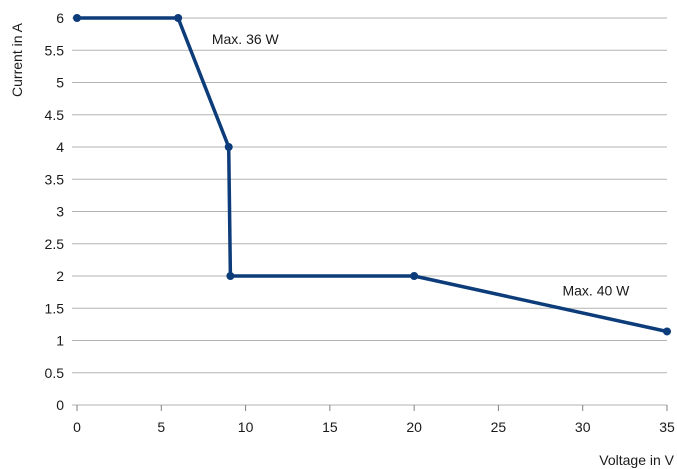 The image size is (677, 469). I want to click on y-tick-label: 1, so click(60, 341).